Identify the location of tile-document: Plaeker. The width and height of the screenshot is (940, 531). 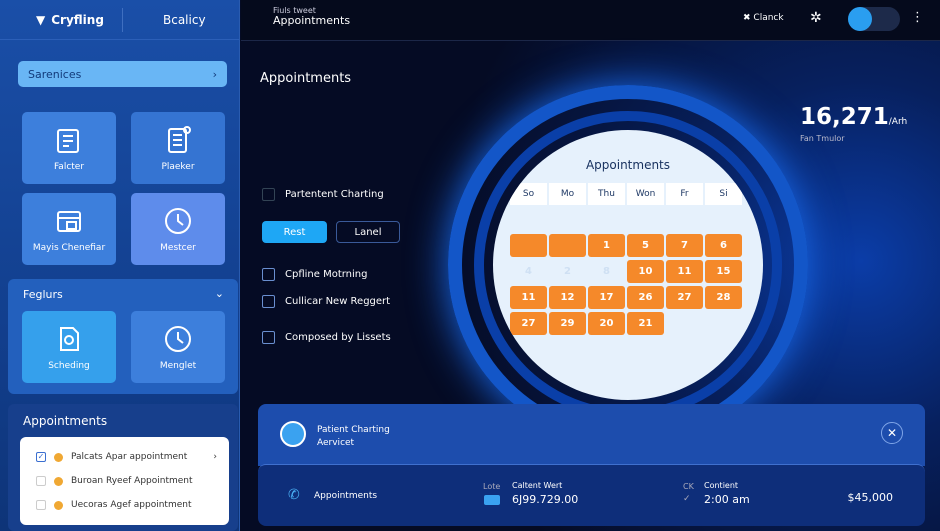
(178, 148).